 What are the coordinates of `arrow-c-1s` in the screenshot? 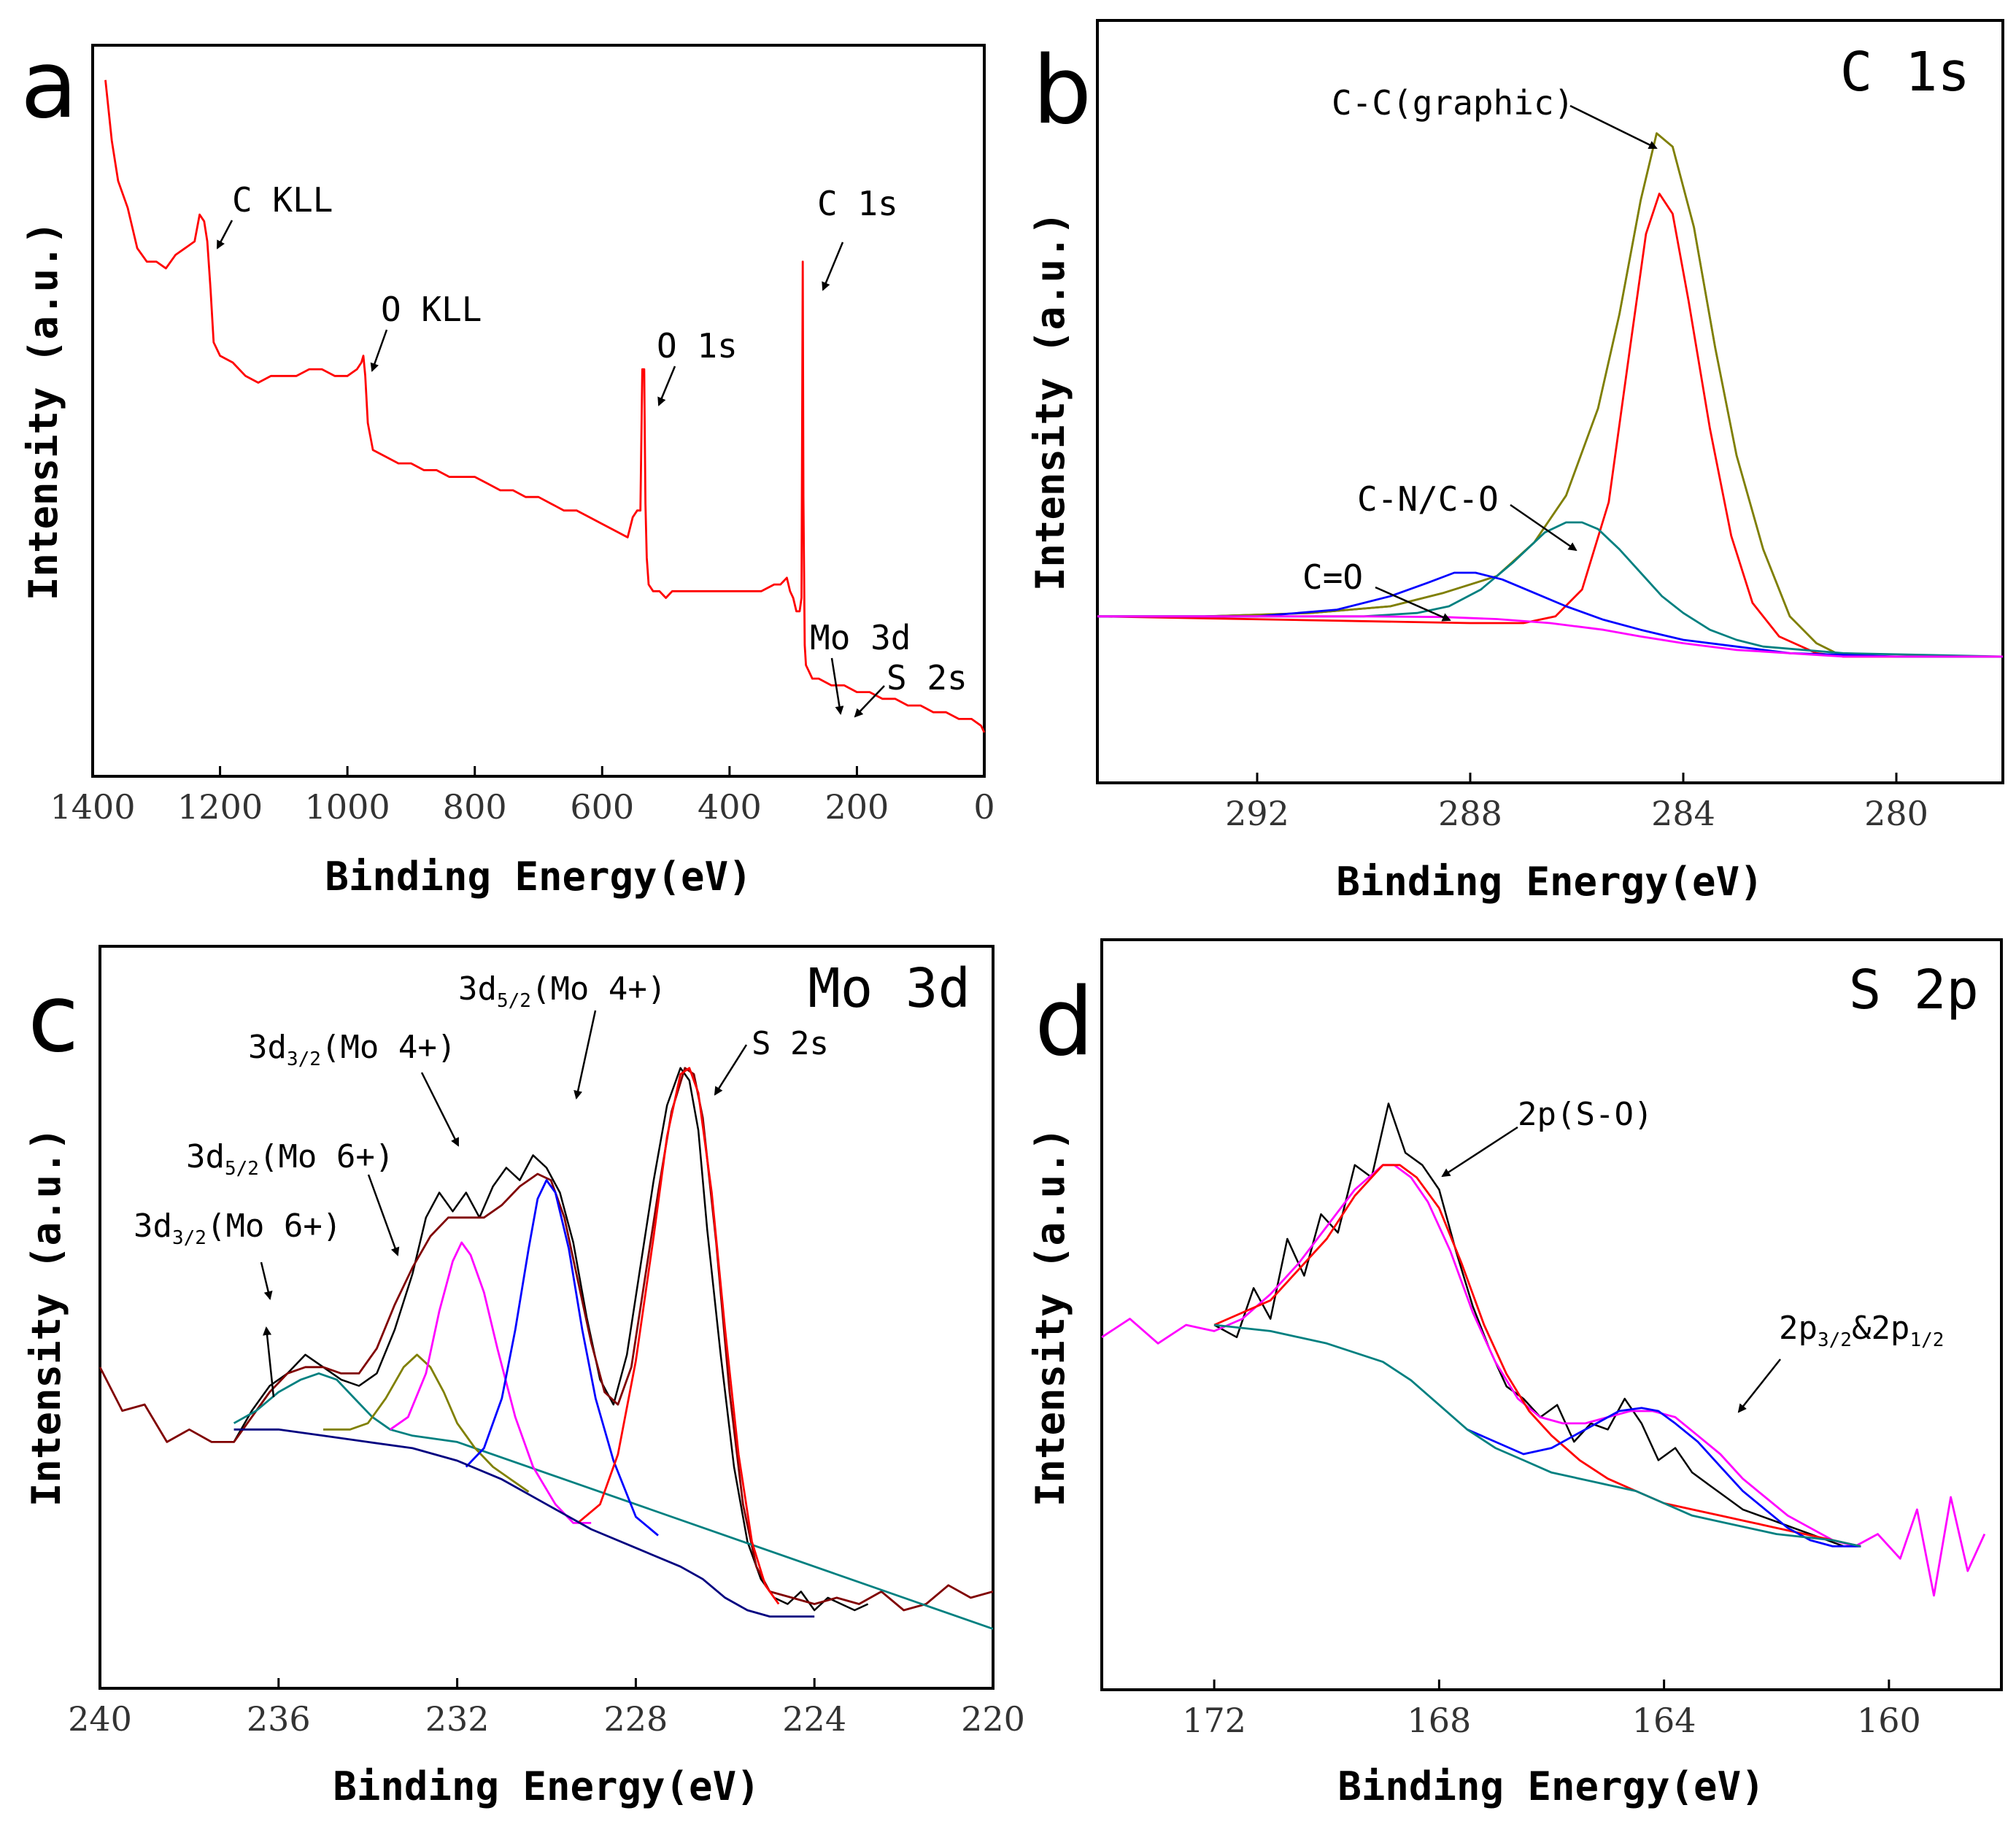 It's located at (833, 266).